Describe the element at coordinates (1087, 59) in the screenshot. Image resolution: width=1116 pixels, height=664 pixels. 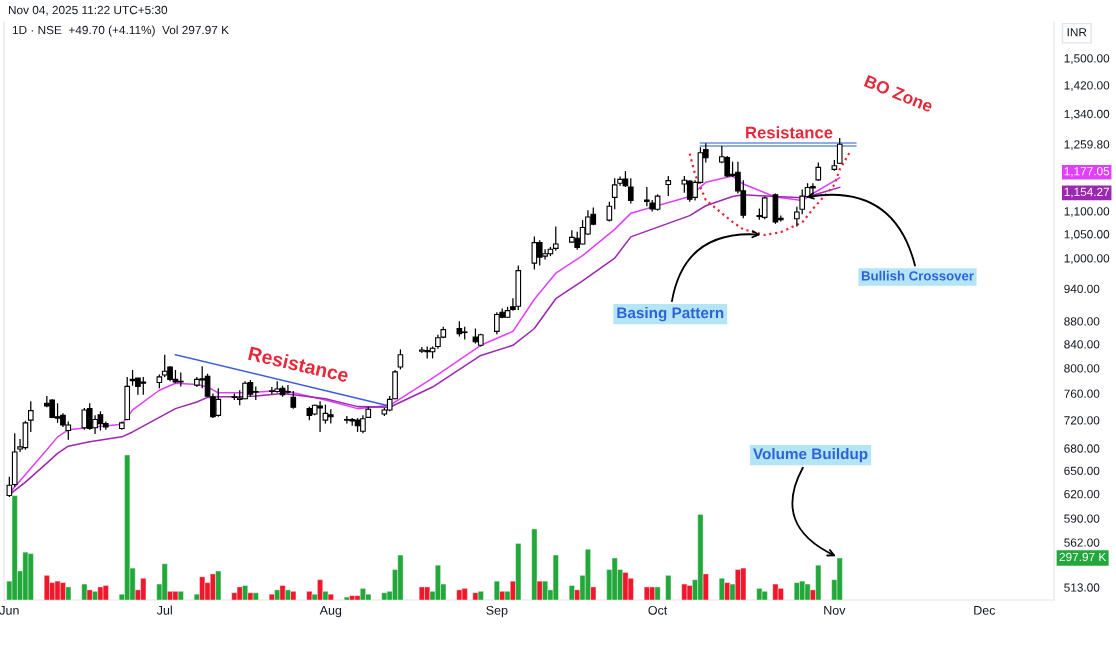
I see `y-tick-label: 1,500.00` at that location.